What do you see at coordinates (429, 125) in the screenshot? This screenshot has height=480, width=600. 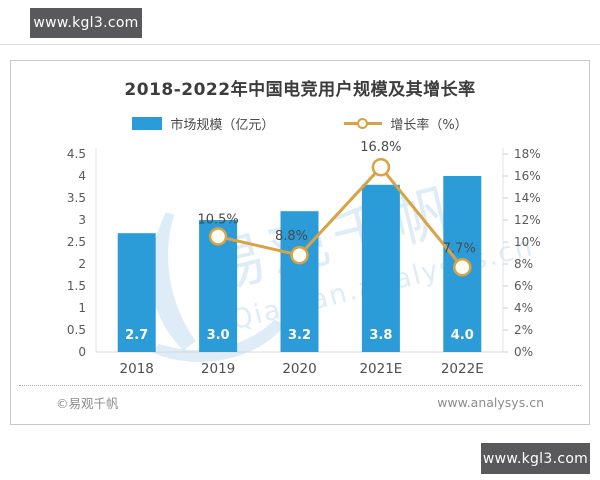 I see `legend-label-growth-rate: 增长率（%）` at bounding box center [429, 125].